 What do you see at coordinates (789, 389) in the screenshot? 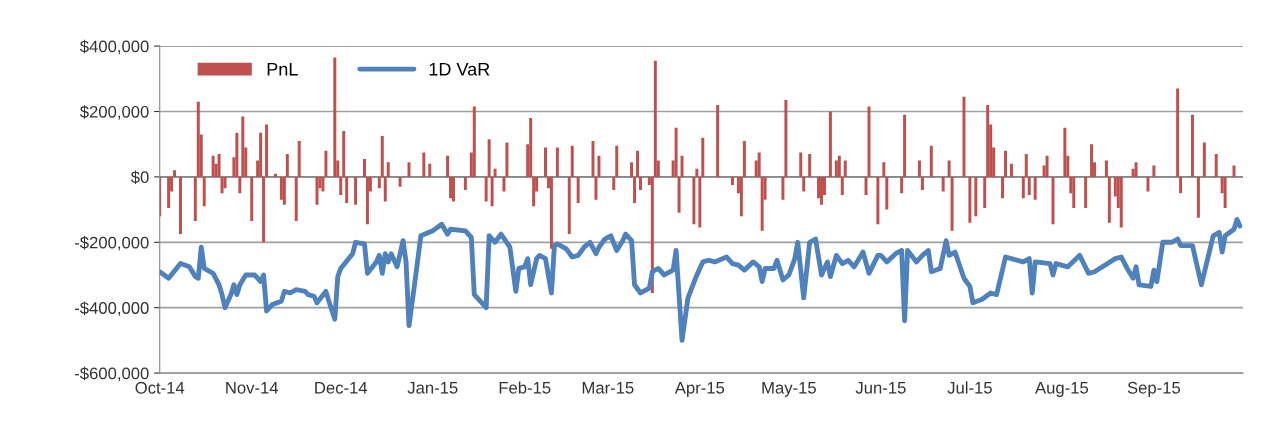
I see `x-tick-label: May-15` at bounding box center [789, 389].